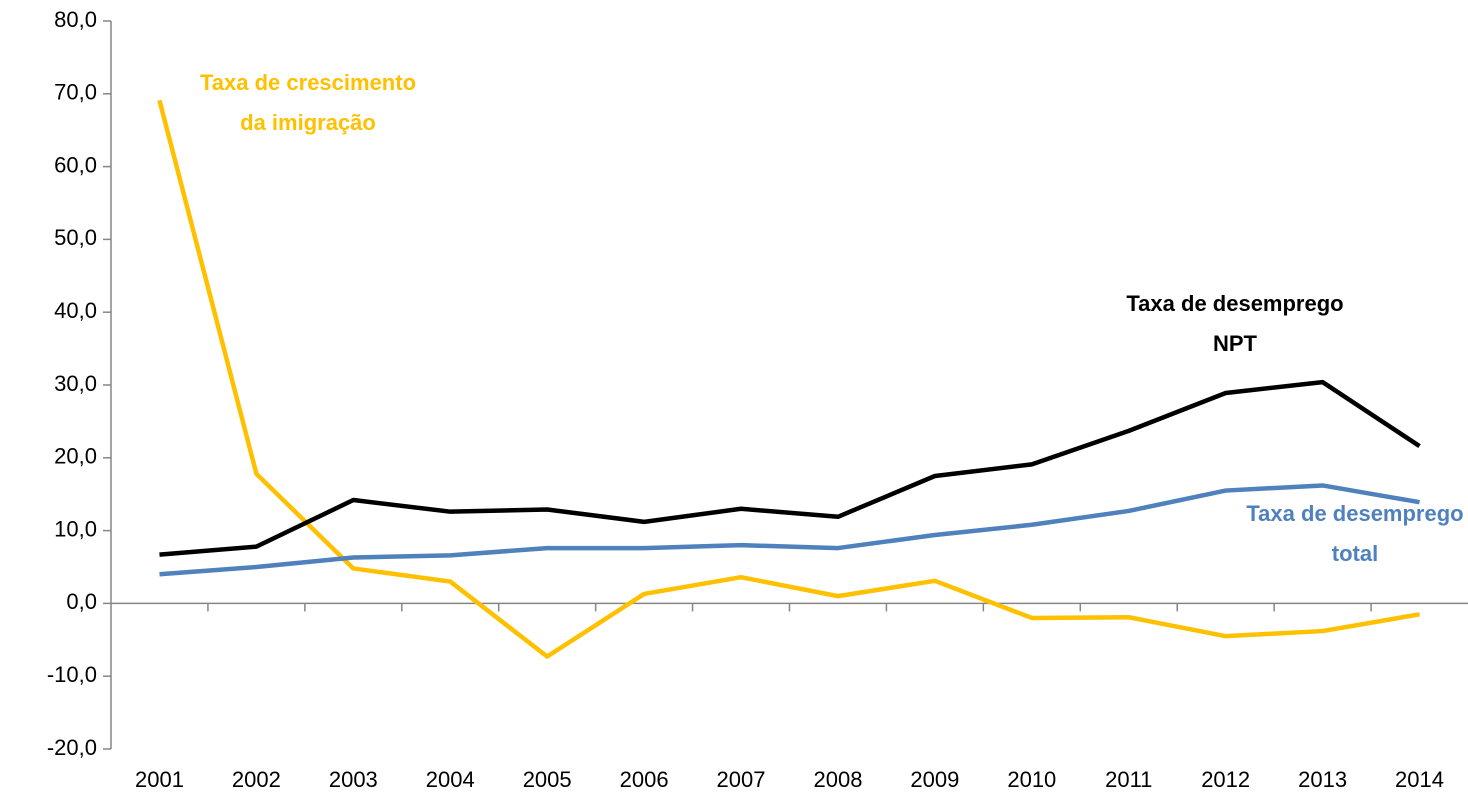  What do you see at coordinates (789, 530) in the screenshot?
I see `series-line` at bounding box center [789, 530].